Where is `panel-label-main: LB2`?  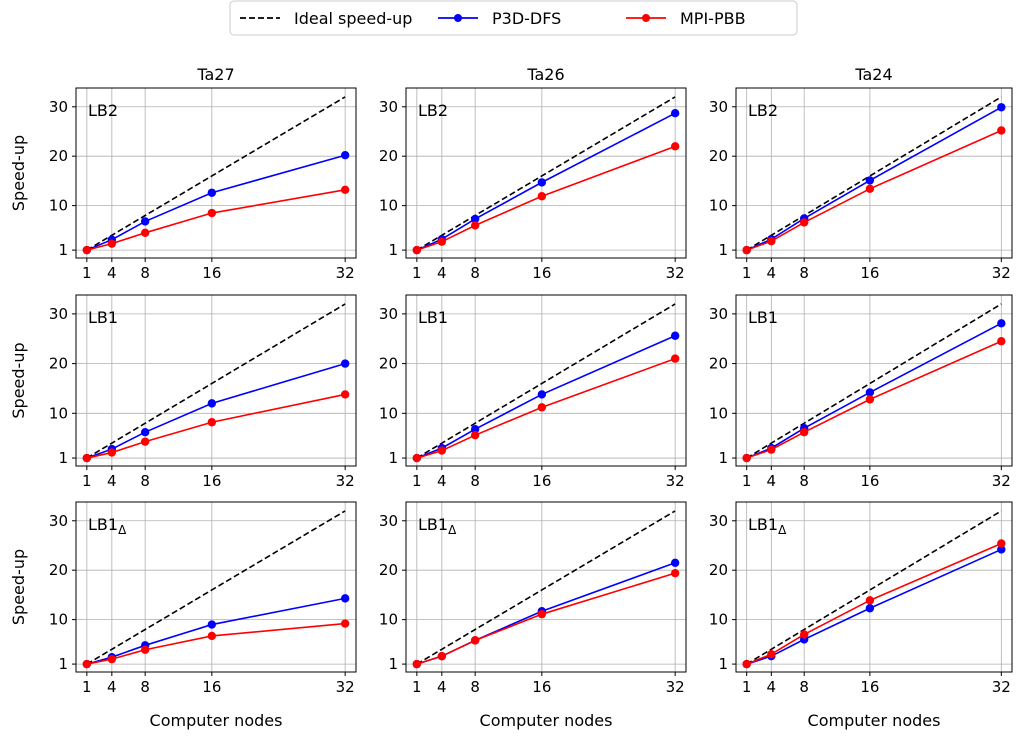
panel-label-main: LB2 is located at coordinates (433, 110).